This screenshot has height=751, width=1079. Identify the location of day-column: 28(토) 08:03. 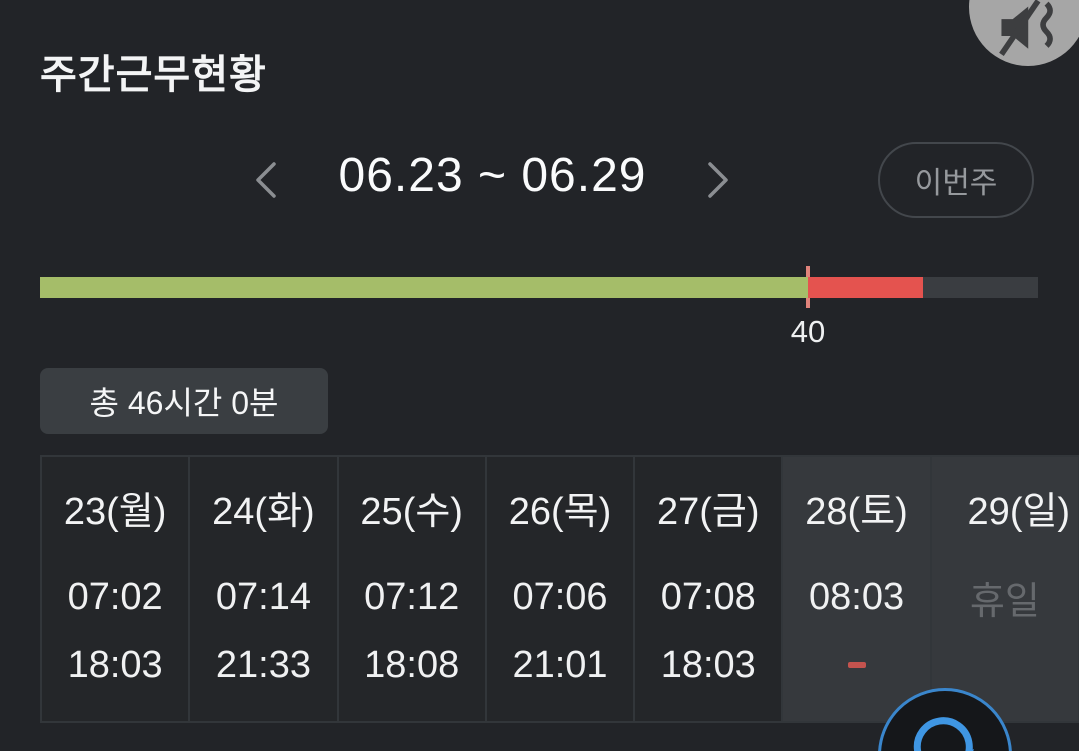
(857, 589).